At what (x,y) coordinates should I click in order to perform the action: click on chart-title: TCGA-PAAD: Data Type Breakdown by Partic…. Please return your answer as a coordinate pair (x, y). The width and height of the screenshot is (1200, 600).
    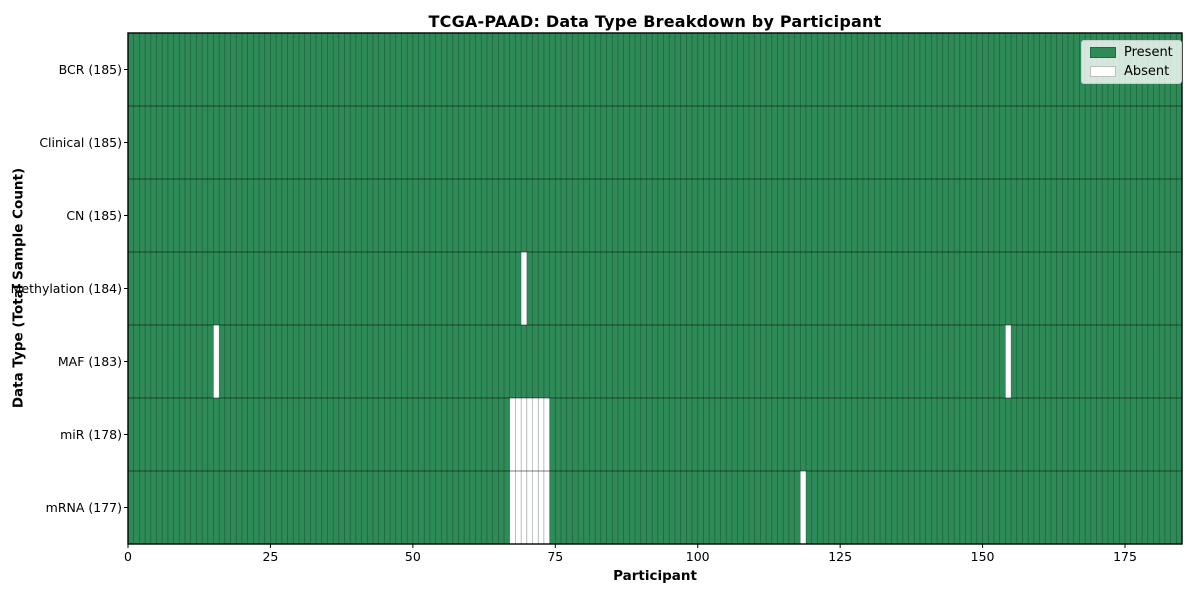
    Looking at the image, I should click on (655, 21).